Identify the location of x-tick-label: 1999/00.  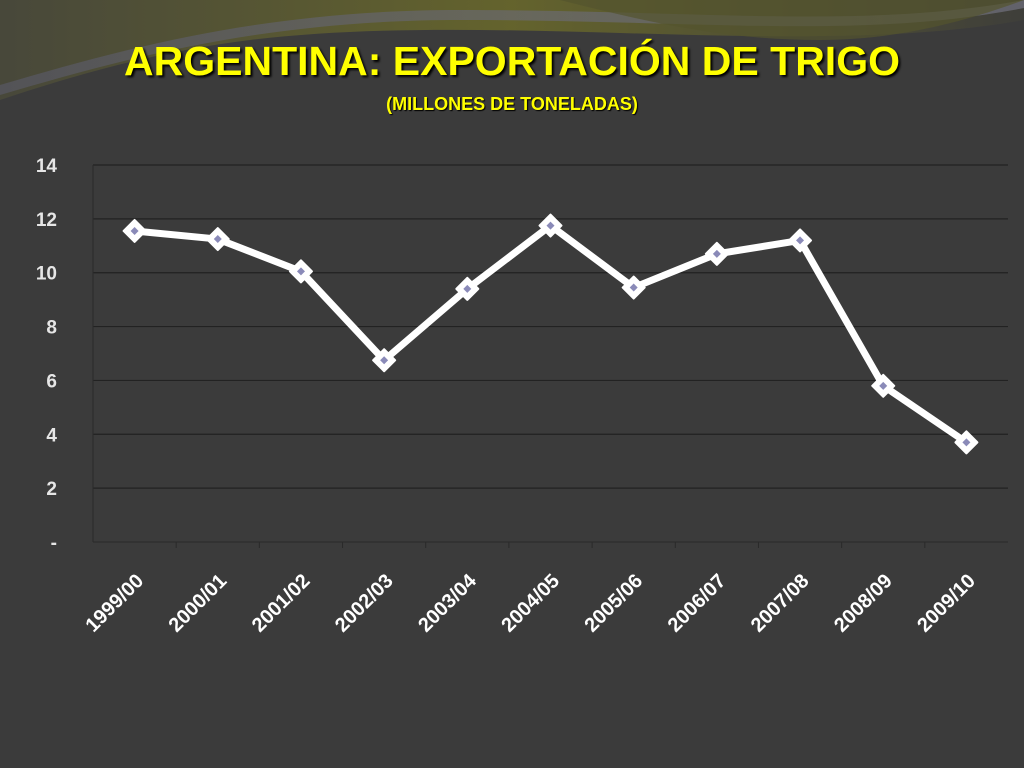
(114, 603).